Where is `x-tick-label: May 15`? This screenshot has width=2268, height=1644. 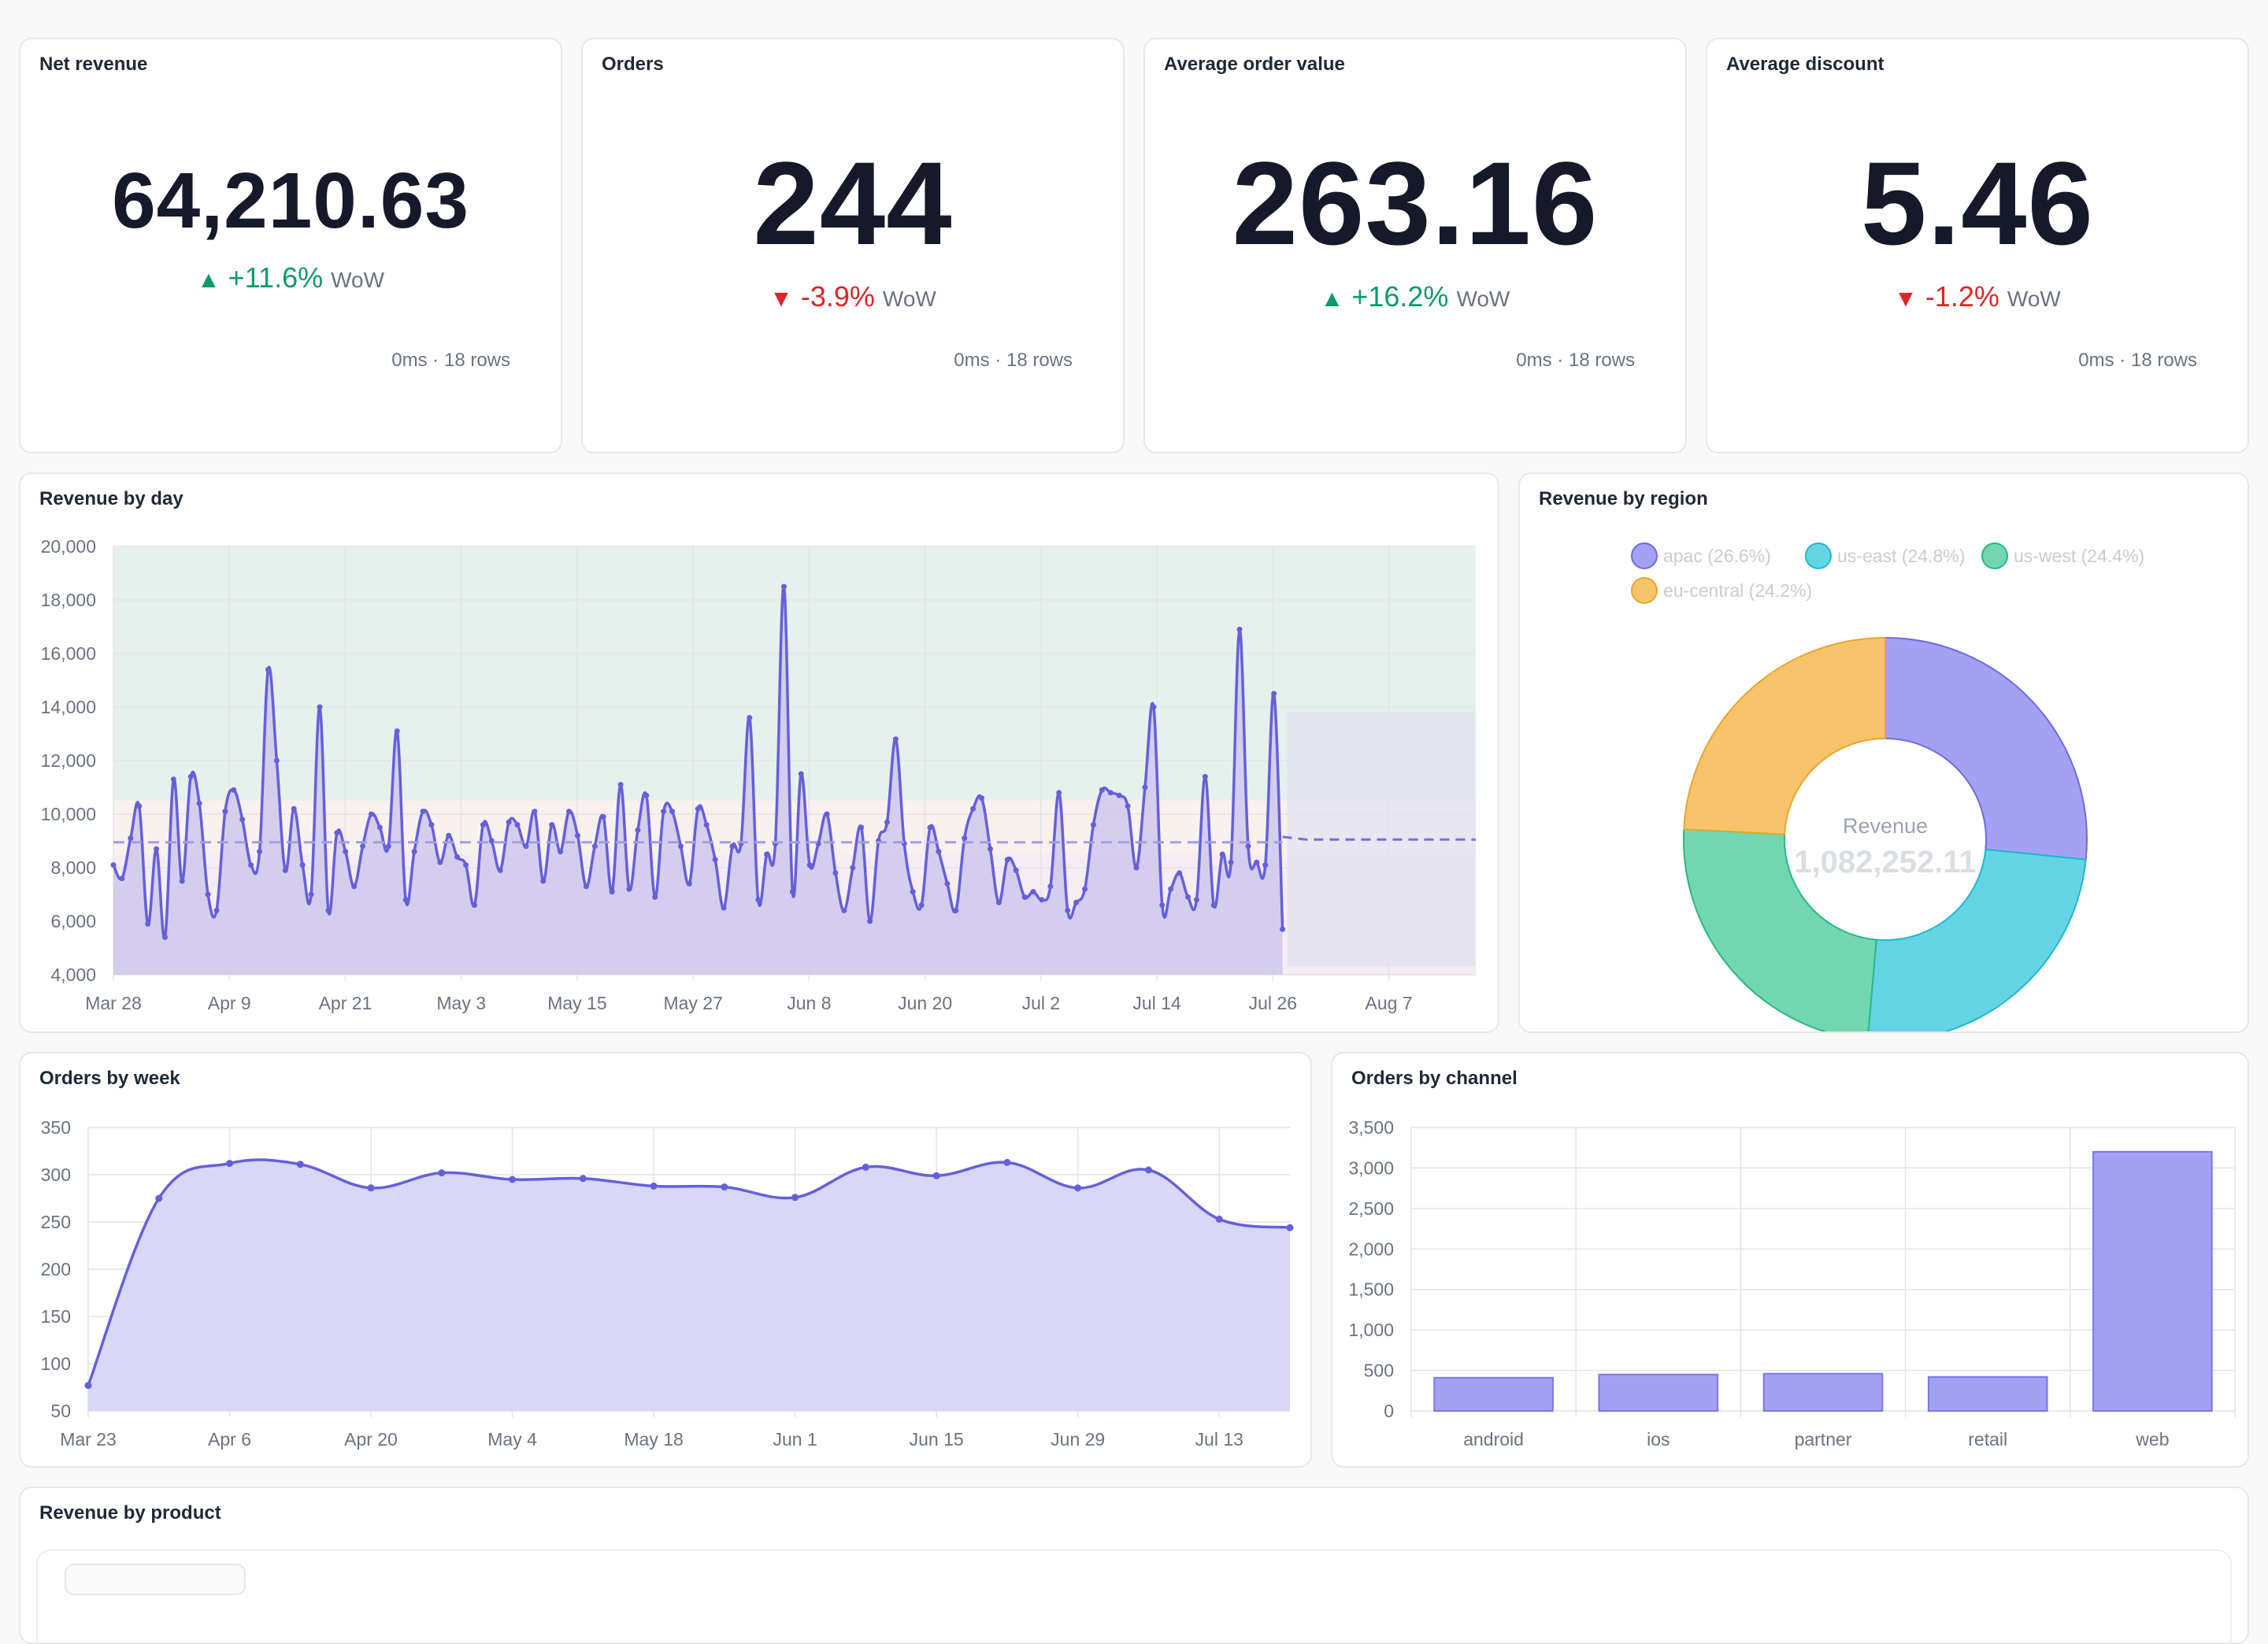
x-tick-label: May 15 is located at coordinates (576, 1003).